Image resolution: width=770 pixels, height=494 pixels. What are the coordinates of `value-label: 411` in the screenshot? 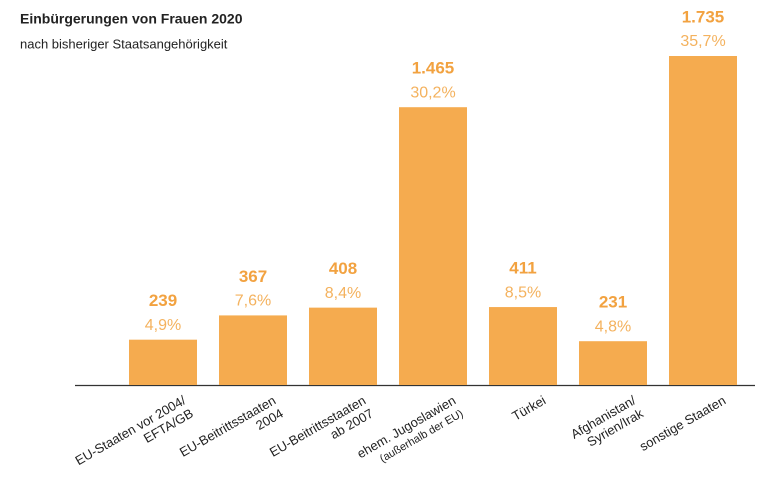 It's located at (522, 268).